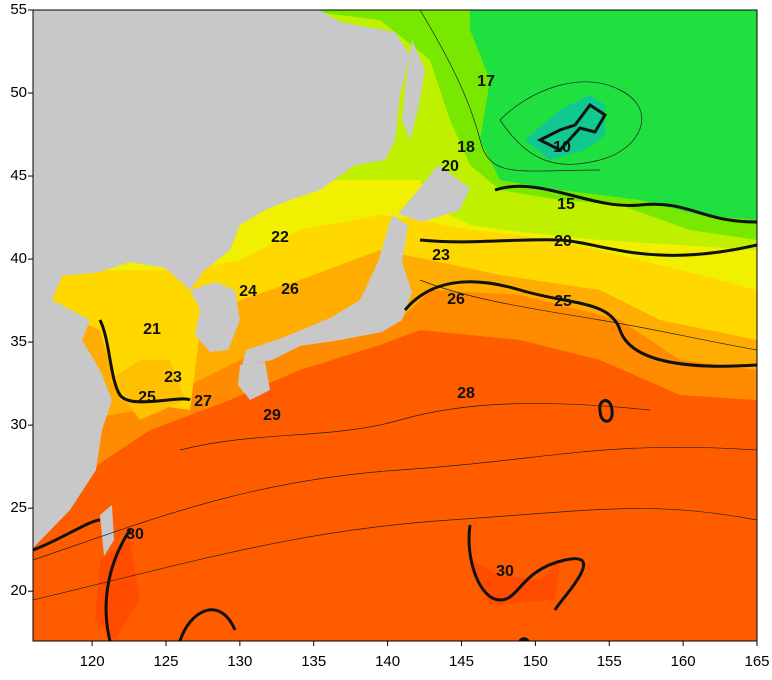  Describe the element at coordinates (486, 81) in the screenshot. I see `contour-label: 17` at that location.